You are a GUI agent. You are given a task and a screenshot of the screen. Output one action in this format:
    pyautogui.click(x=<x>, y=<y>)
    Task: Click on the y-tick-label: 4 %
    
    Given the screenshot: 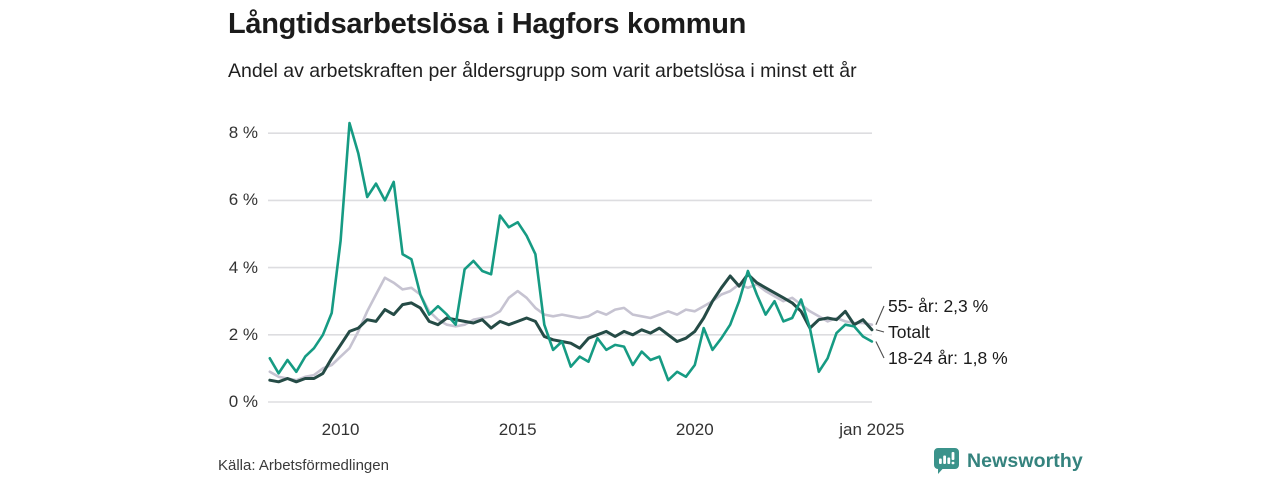 What is the action you would take?
    pyautogui.click(x=243, y=267)
    